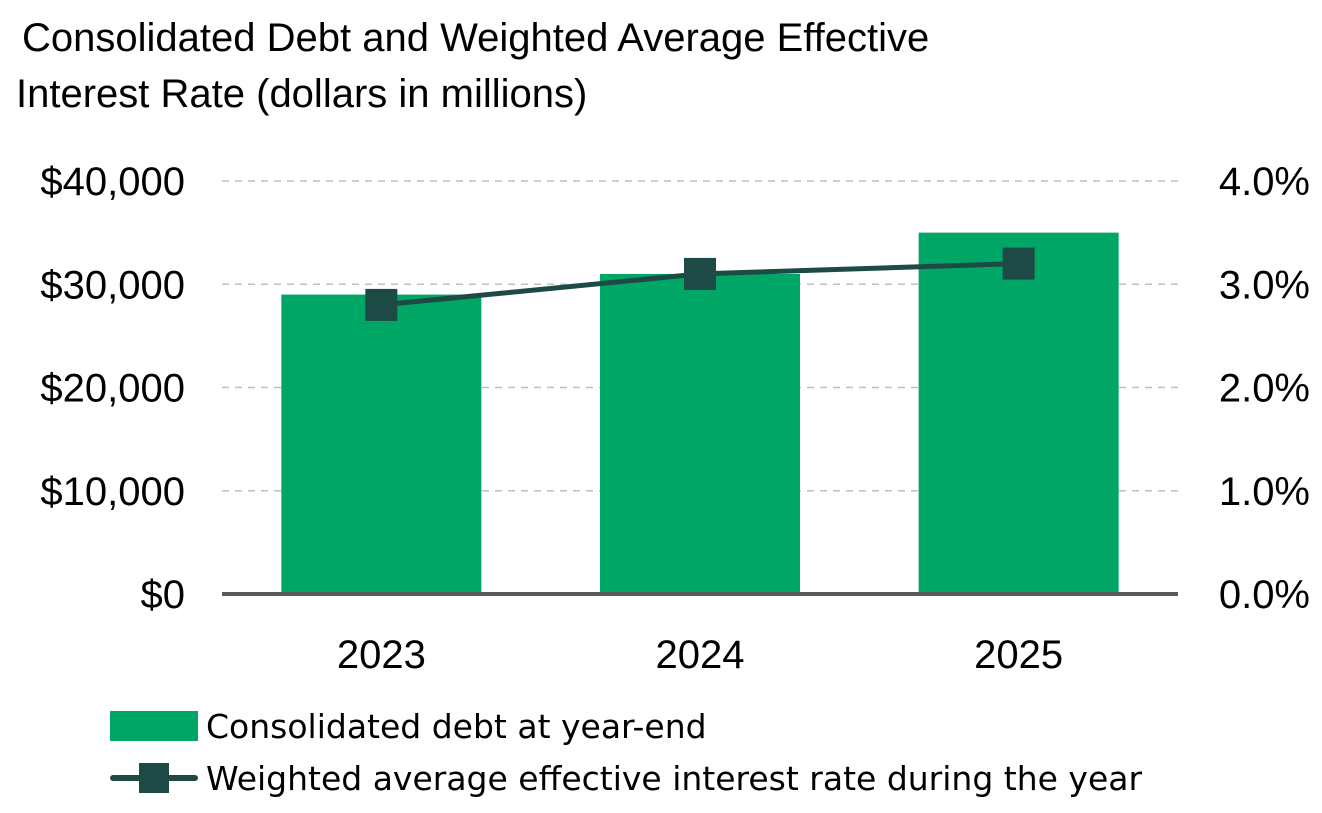  What do you see at coordinates (112, 182) in the screenshot?
I see `y-left-tick-label: $40,000` at bounding box center [112, 182].